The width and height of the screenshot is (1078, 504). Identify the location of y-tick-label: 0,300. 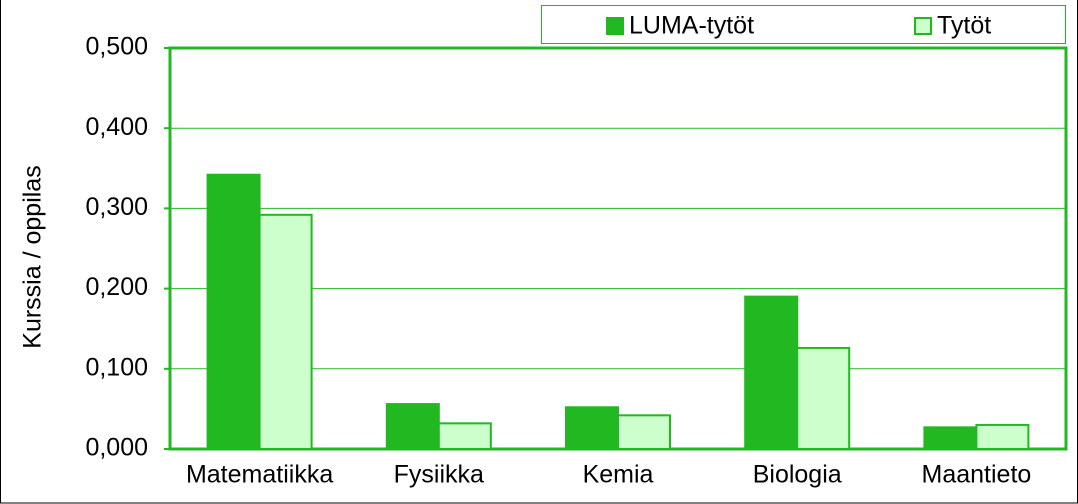
(116, 207).